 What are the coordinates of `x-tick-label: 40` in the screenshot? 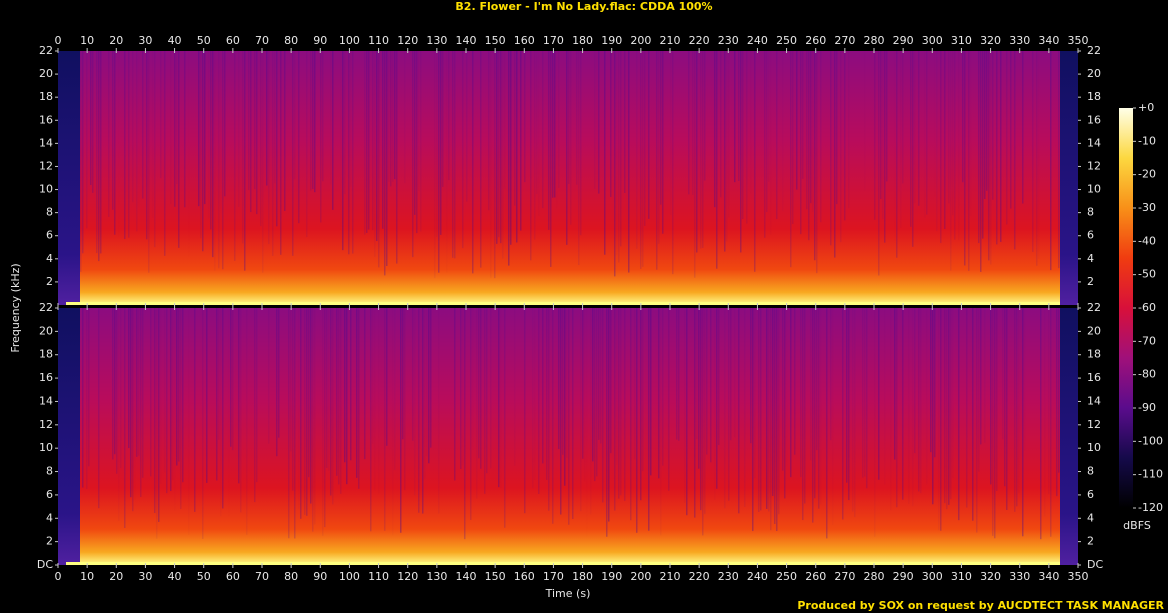 It's located at (175, 40).